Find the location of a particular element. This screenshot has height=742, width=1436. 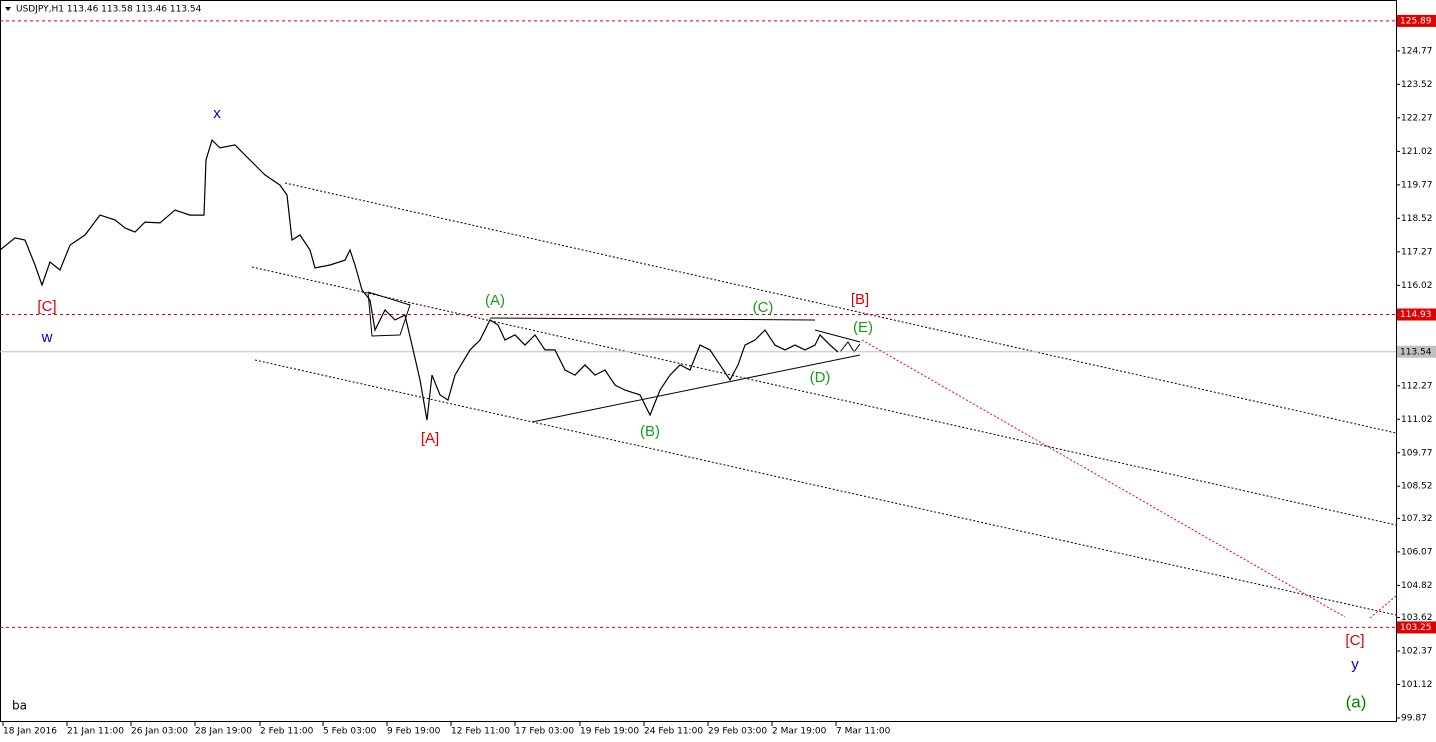

x-tick-label: 5 Feb 03:00 is located at coordinates (350, 732).